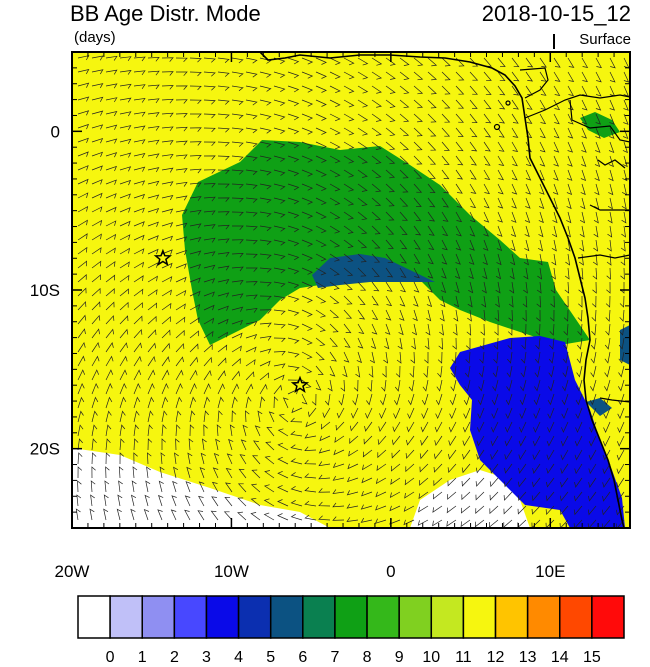  I want to click on valid-time-label: 2018-10-15_12, so click(556, 13).